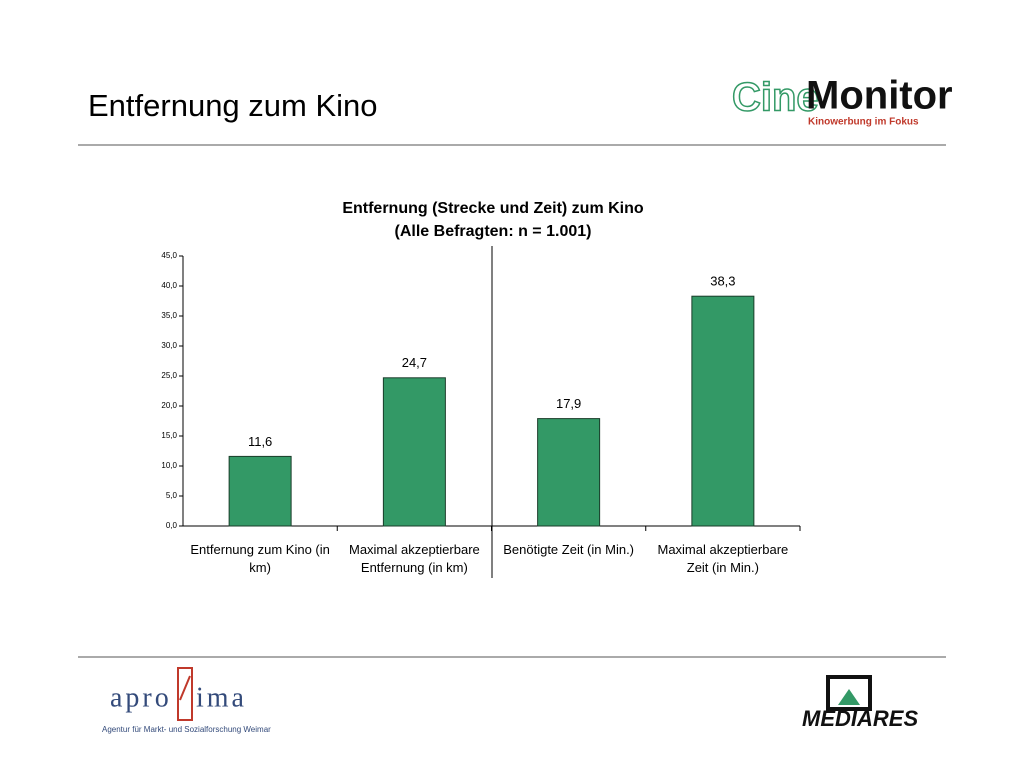 This screenshot has height=768, width=1024. What do you see at coordinates (185, 694) in the screenshot?
I see `logo-x` at bounding box center [185, 694].